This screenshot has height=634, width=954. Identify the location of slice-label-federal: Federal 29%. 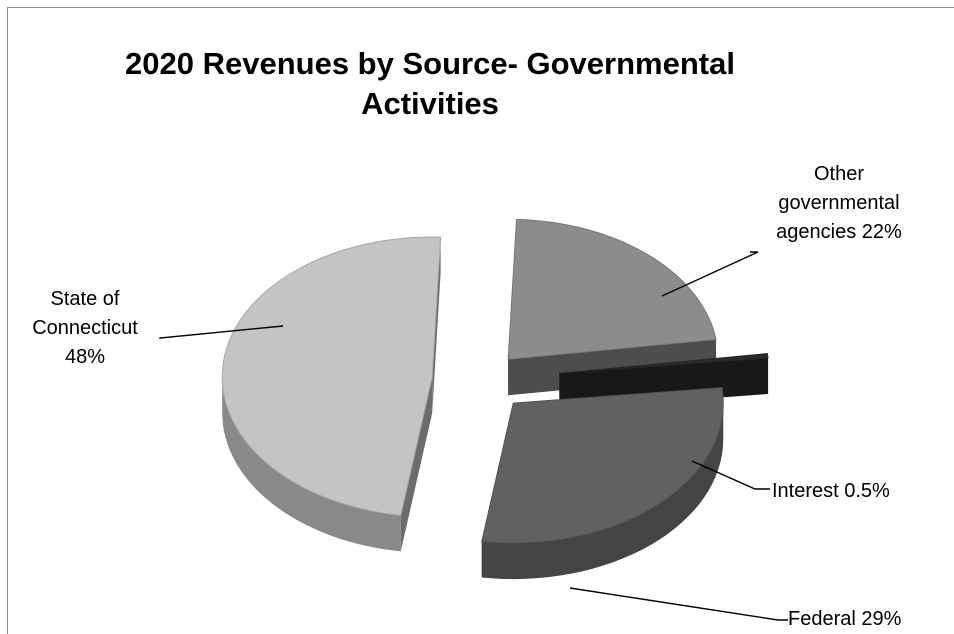
(845, 619).